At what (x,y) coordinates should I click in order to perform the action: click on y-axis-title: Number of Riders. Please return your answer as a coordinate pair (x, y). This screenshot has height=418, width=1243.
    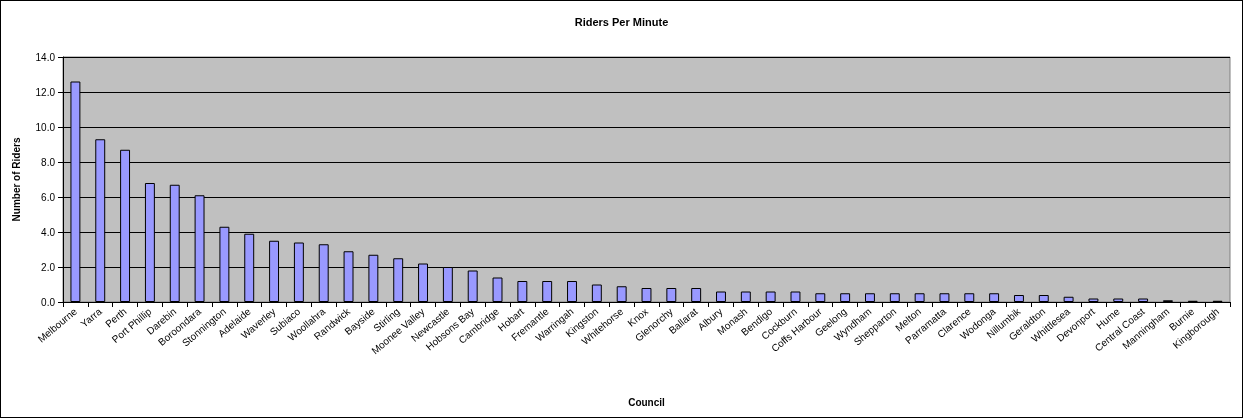
    Looking at the image, I should click on (16, 179).